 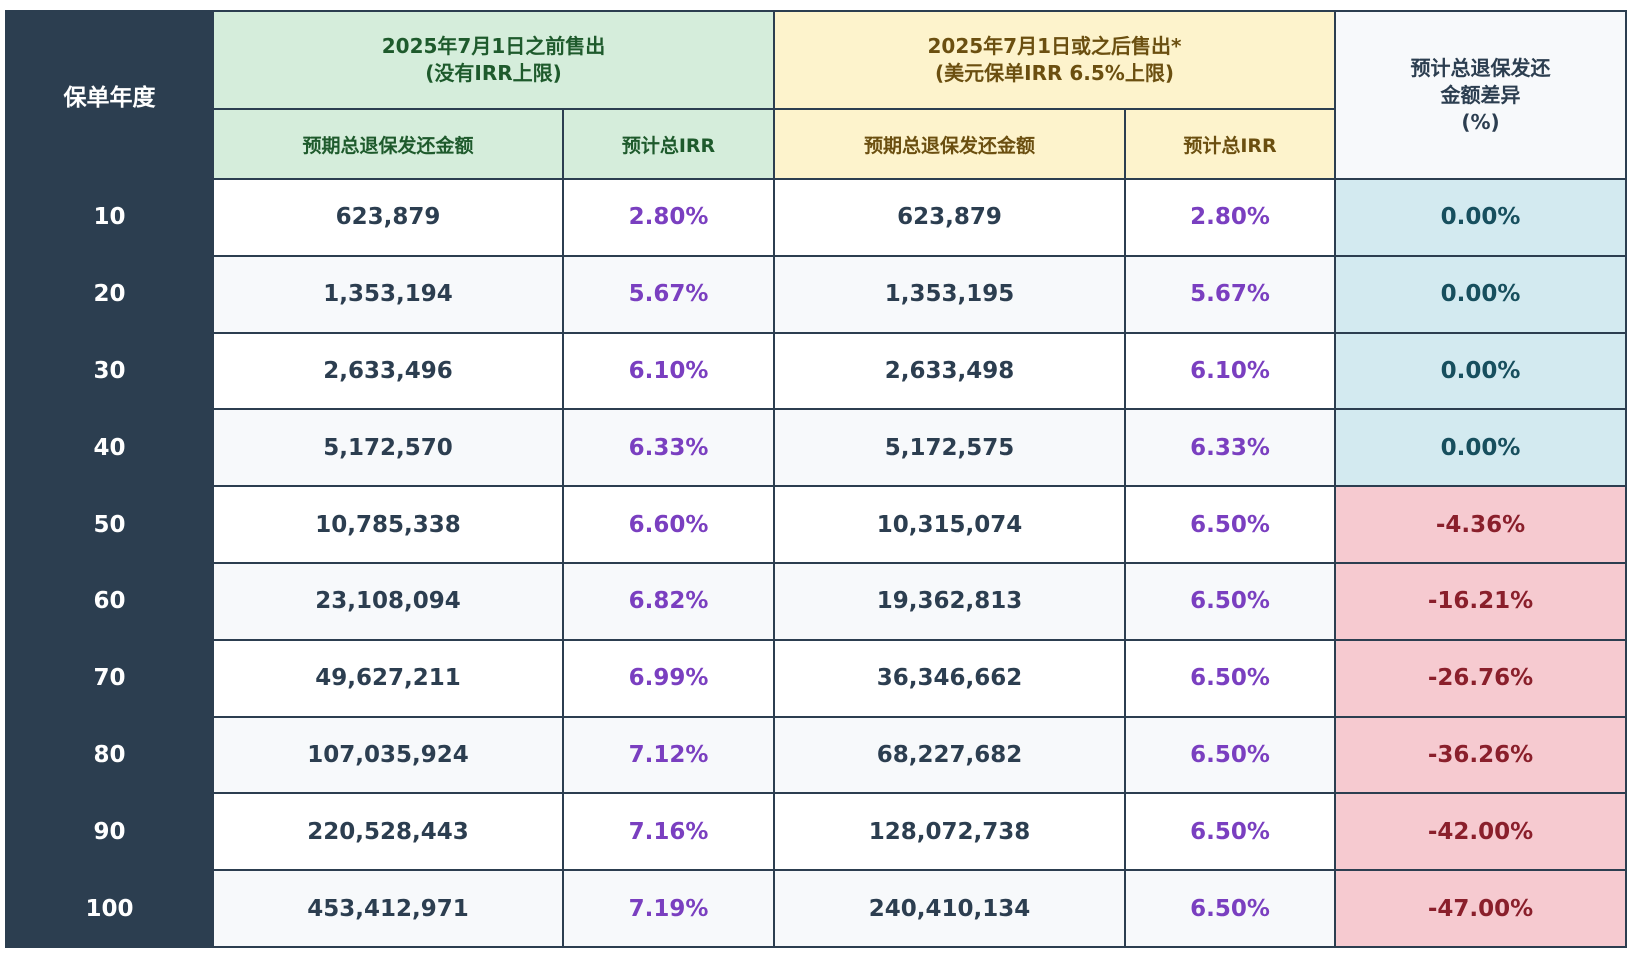 What do you see at coordinates (388, 448) in the screenshot?
I see `before-amount-cell: 5,172,570` at bounding box center [388, 448].